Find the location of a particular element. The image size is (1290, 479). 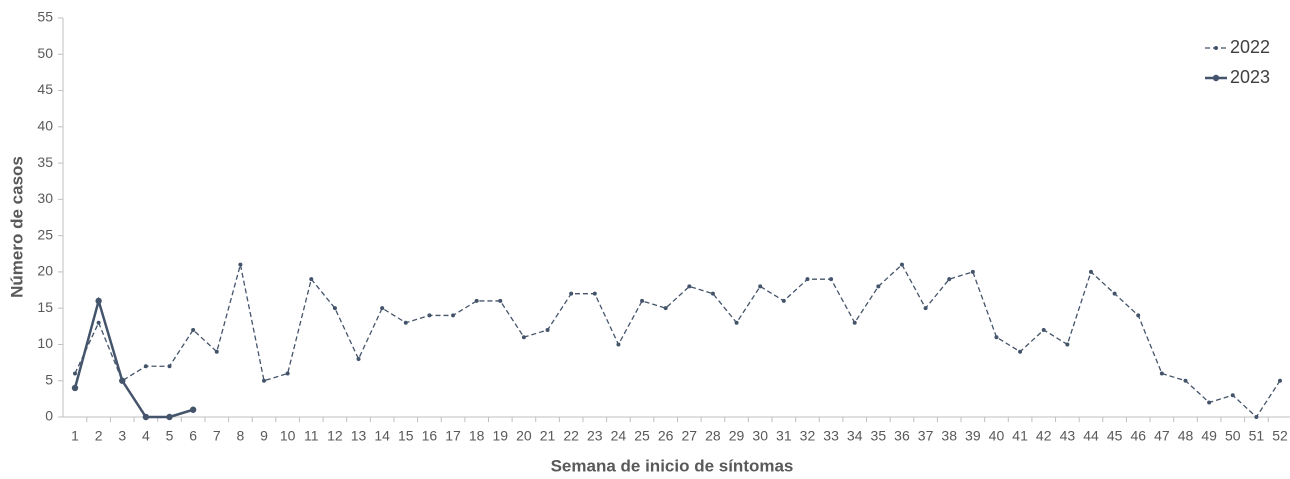

y-axis-title: Número de casos is located at coordinates (16, 227).